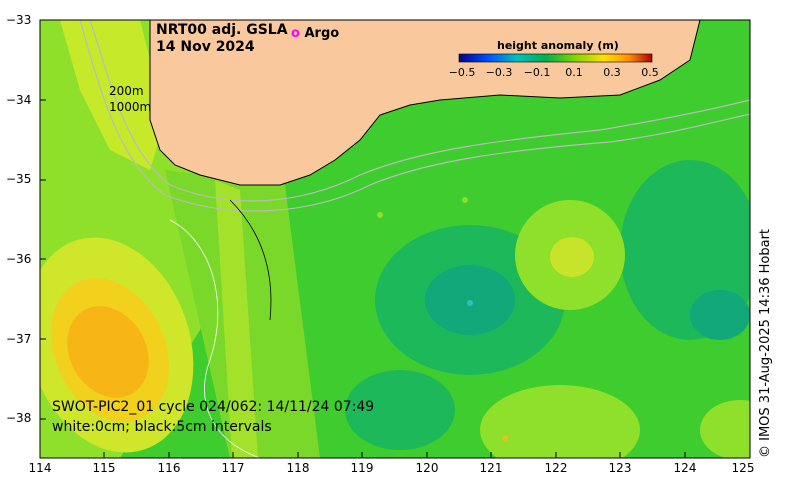 Image resolution: width=791 pixels, height=492 pixels. Describe the element at coordinates (720, 315) in the screenshot. I see `cool-eddy-2-core` at that location.